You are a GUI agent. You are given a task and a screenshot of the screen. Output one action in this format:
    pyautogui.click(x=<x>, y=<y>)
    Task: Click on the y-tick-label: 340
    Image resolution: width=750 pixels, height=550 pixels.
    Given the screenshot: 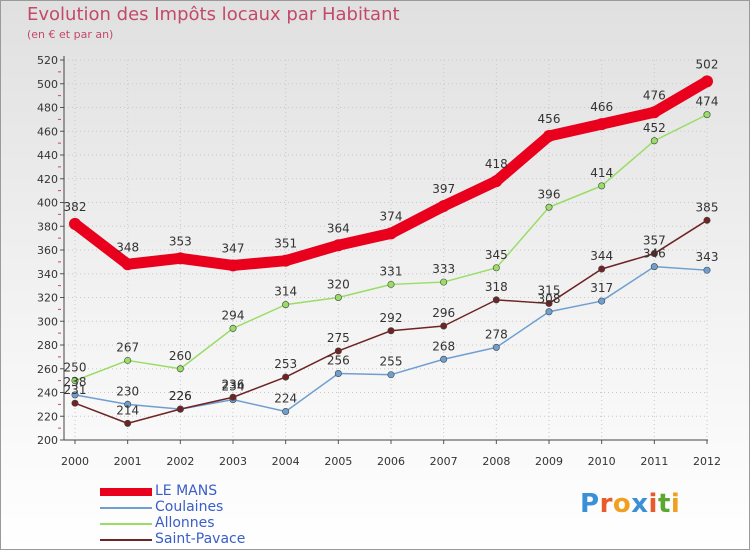 What is the action you would take?
    pyautogui.click(x=47, y=274)
    